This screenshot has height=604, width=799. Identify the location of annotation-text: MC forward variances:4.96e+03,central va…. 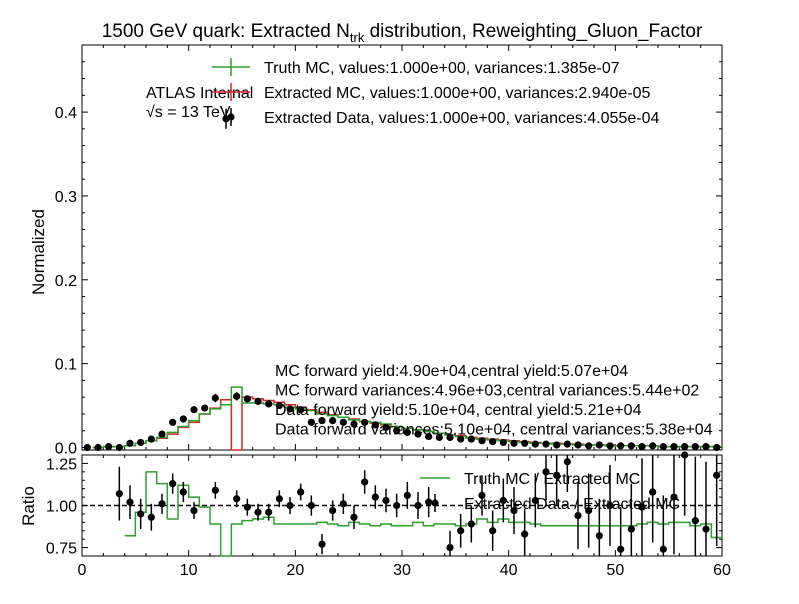
(487, 391).